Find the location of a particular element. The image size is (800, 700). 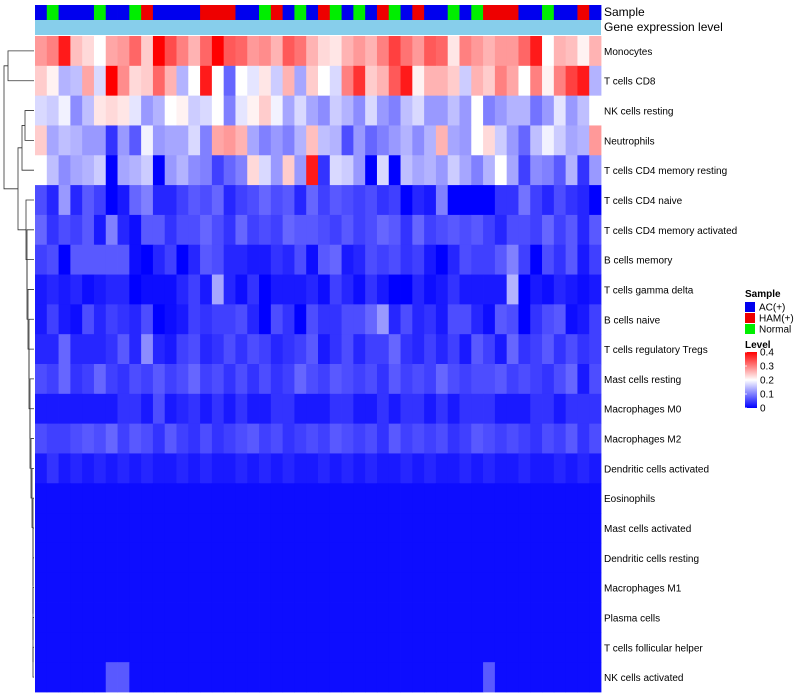

legend-level-tick-label: 0.4 is located at coordinates (767, 353).